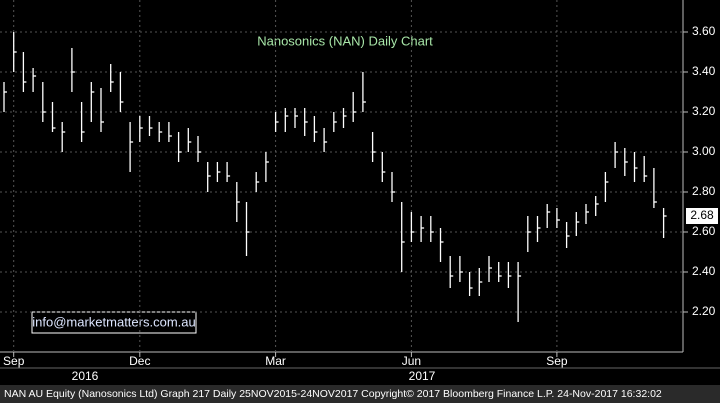 The height and width of the screenshot is (403, 720). What do you see at coordinates (704, 71) in the screenshot?
I see `y-tick-label: 3.40` at bounding box center [704, 71].